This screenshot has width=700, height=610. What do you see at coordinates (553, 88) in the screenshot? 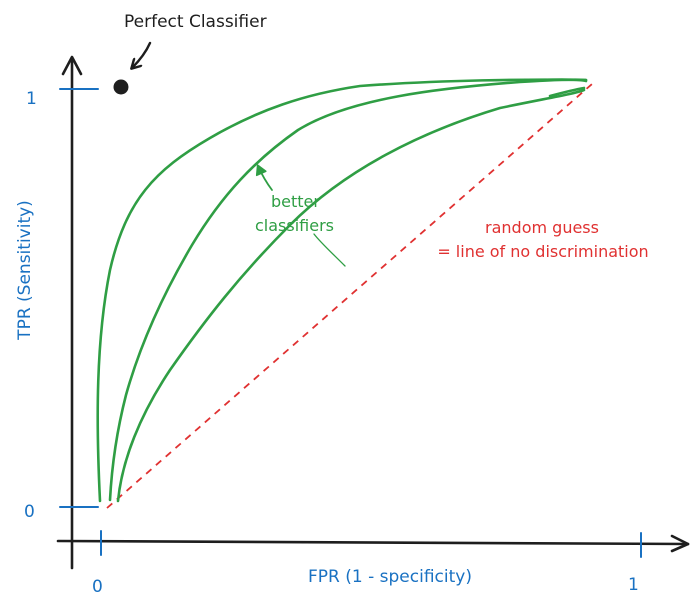
I see `curves-end-bundle` at bounding box center [553, 88].